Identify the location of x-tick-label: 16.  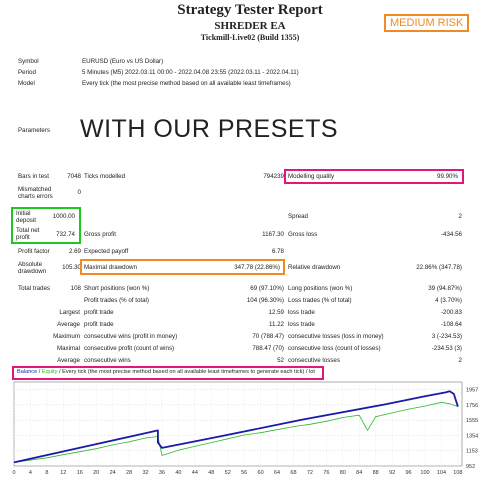
(80, 473).